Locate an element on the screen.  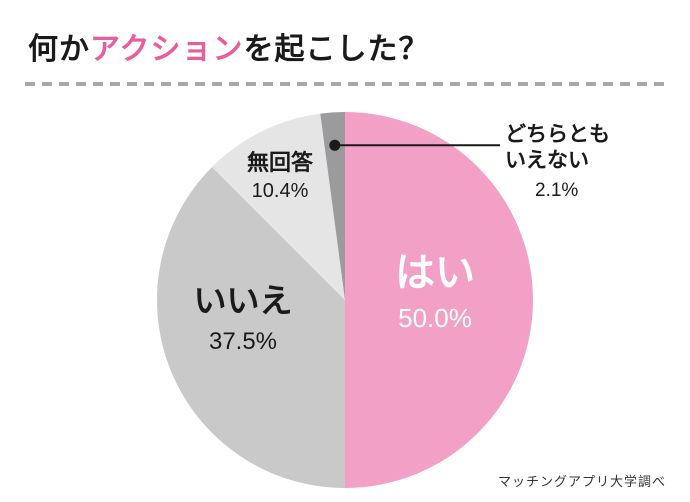
title-highlight: アクション is located at coordinates (167, 49).